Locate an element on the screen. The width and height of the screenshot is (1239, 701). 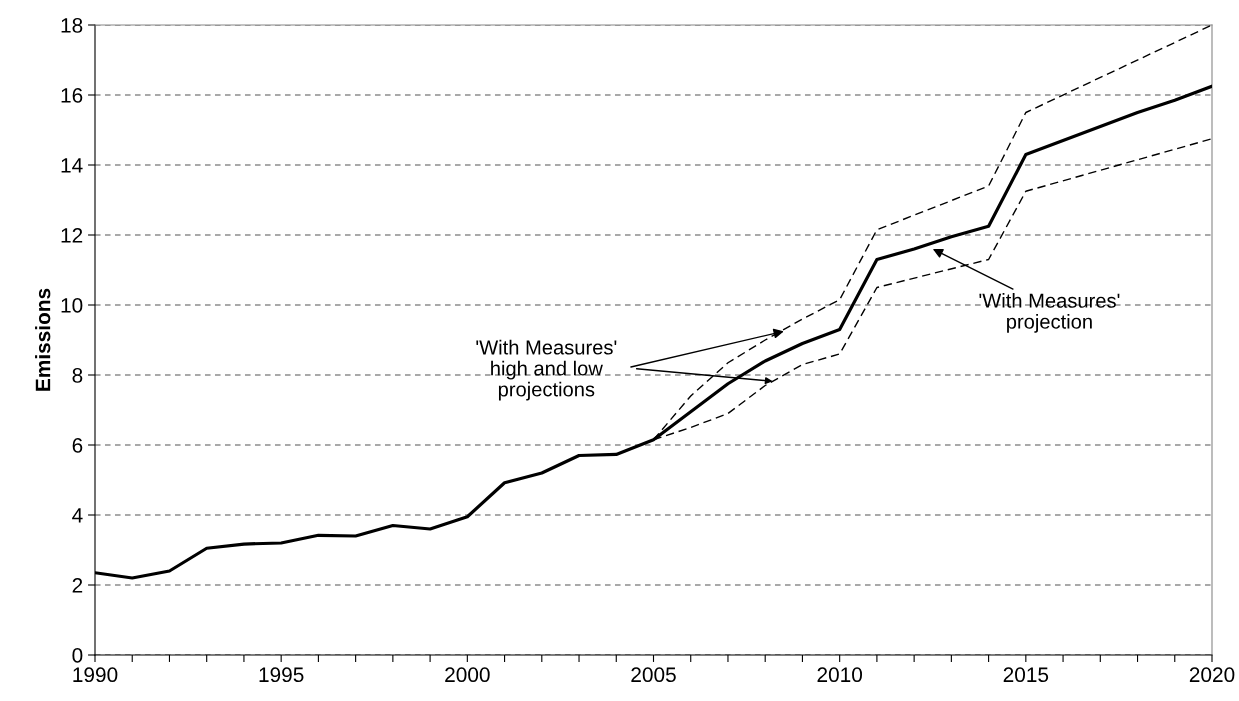
x-tick-label: 2015 is located at coordinates (1026, 675).